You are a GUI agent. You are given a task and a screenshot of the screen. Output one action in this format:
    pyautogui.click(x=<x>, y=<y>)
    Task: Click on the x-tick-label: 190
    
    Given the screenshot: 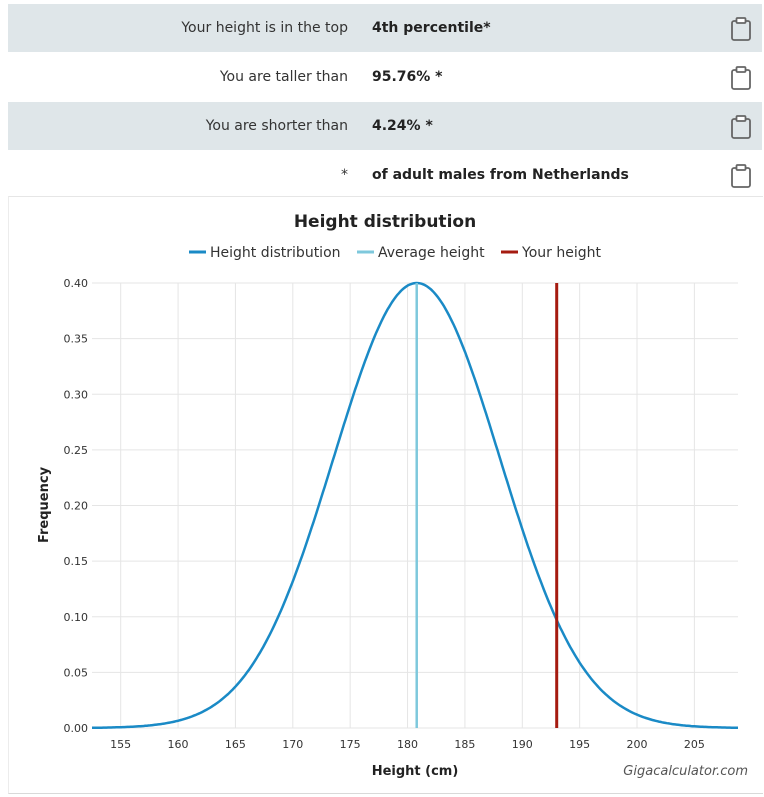 What is the action you would take?
    pyautogui.click(x=522, y=744)
    